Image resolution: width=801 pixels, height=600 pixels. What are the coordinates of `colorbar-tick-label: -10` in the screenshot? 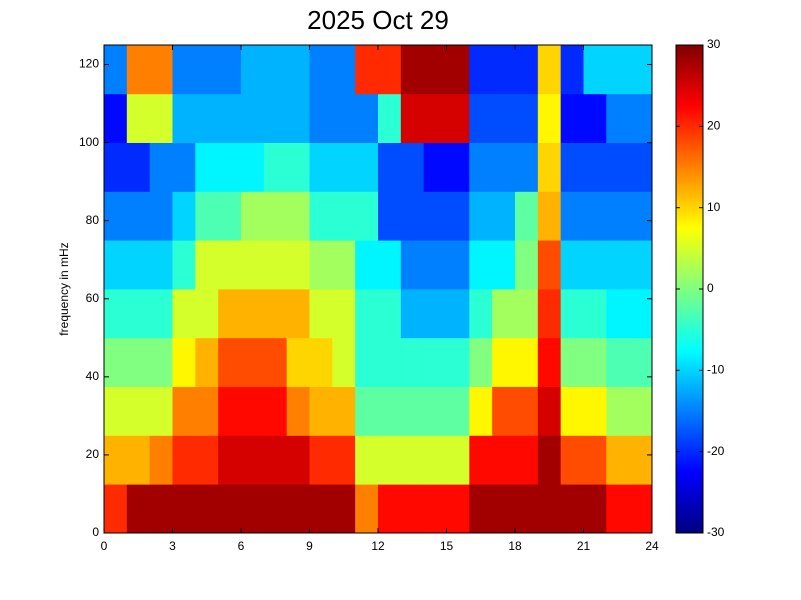 It's located at (716, 370).